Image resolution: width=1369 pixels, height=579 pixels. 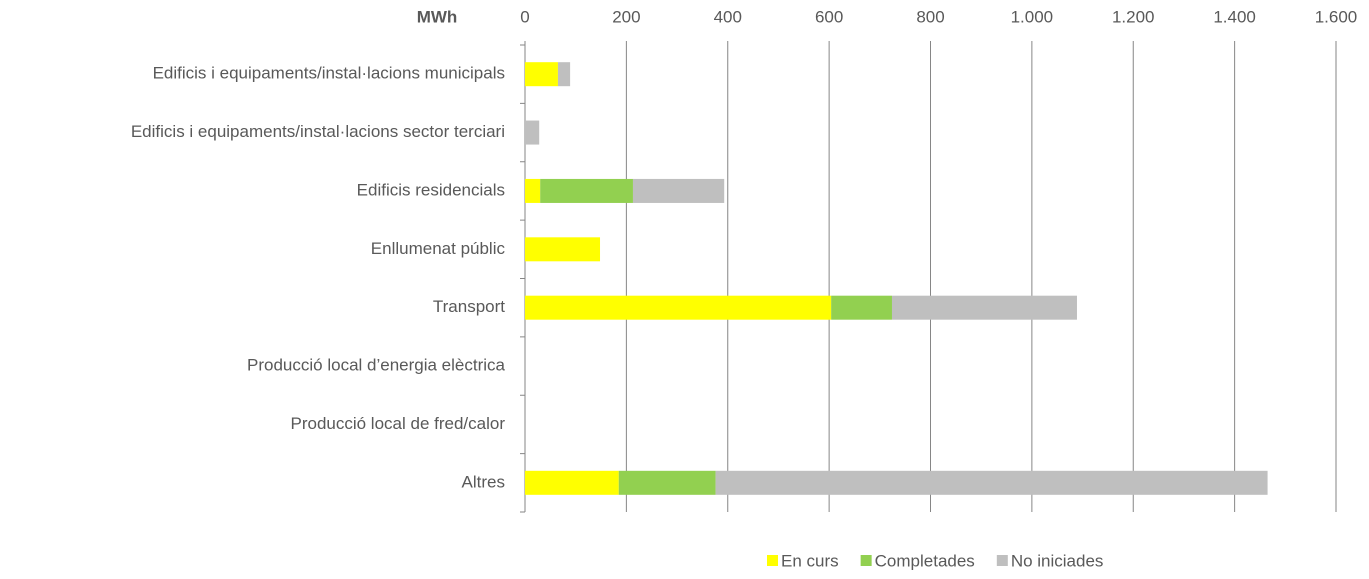 I want to click on y-tick-label: Producció local d’energia elèctrica, so click(x=376, y=365).